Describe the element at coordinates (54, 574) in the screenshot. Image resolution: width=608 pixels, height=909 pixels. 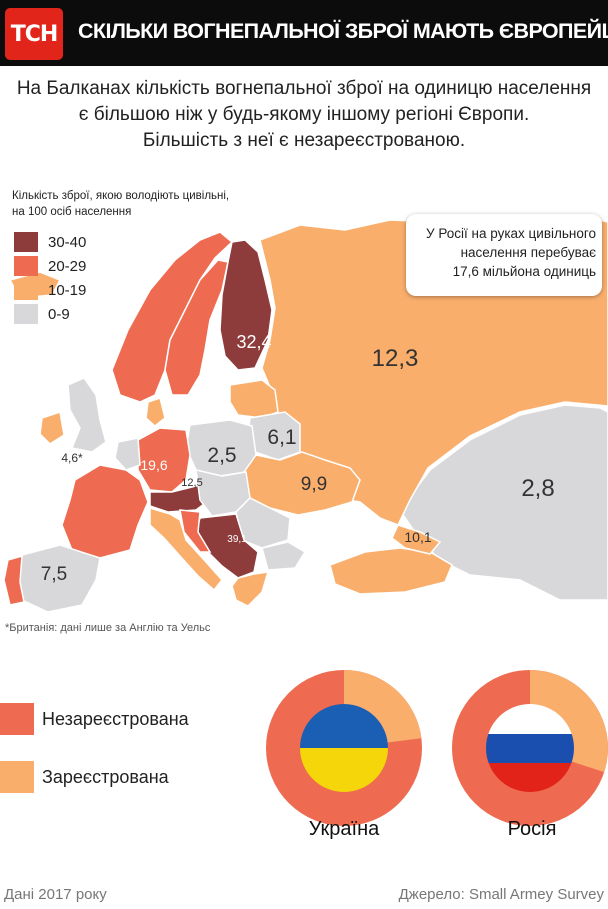
I see `label-spain: 7,5` at that location.